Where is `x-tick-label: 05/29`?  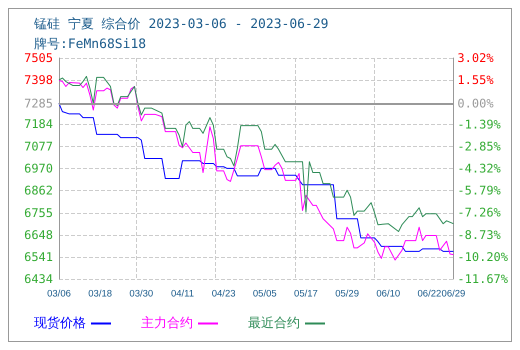
x-tick-label: 05/29 is located at coordinates (347, 294).